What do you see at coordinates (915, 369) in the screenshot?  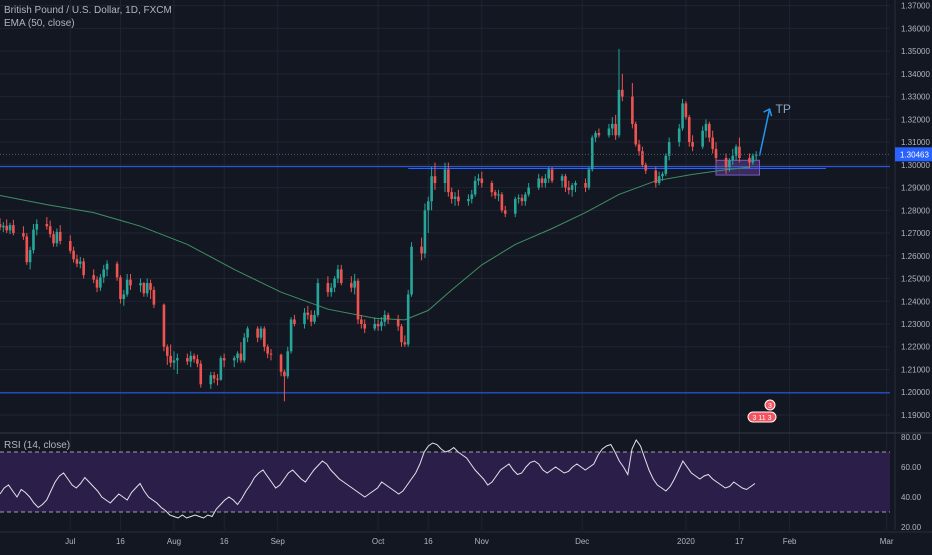 I see `price-axis-label: 1.21000` at bounding box center [915, 369].